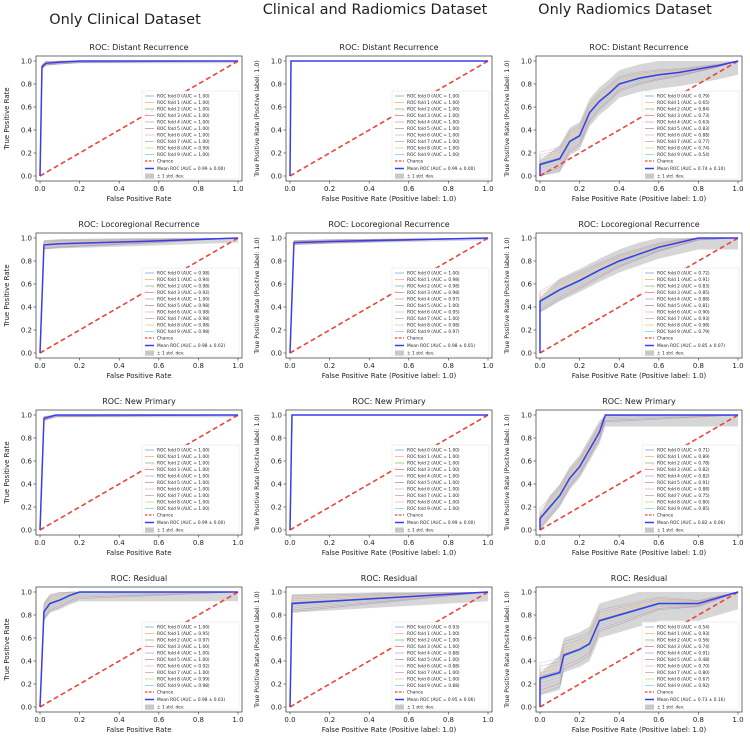 Image resolution: width=750 pixels, height=752 pixels. Describe the element at coordinates (683, 470) in the screenshot. I see `legend-fold-label: ROC fold 3 (AUC = 0.82)` at that location.